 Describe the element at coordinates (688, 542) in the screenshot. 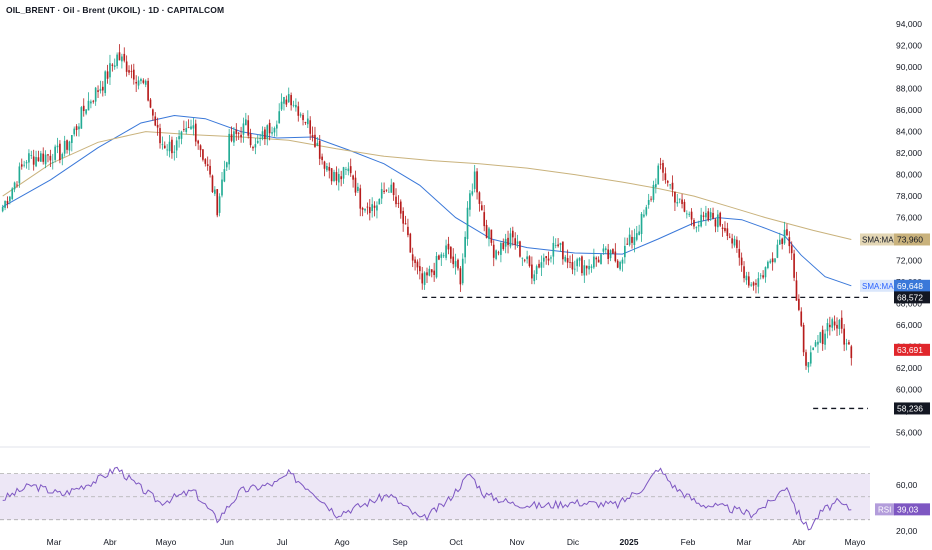

I see `time-tick-label: Feb` at that location.